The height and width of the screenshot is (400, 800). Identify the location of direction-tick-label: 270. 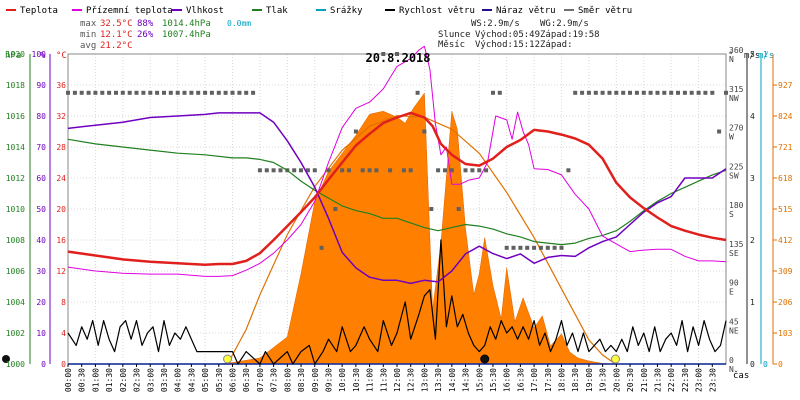
(736, 128).